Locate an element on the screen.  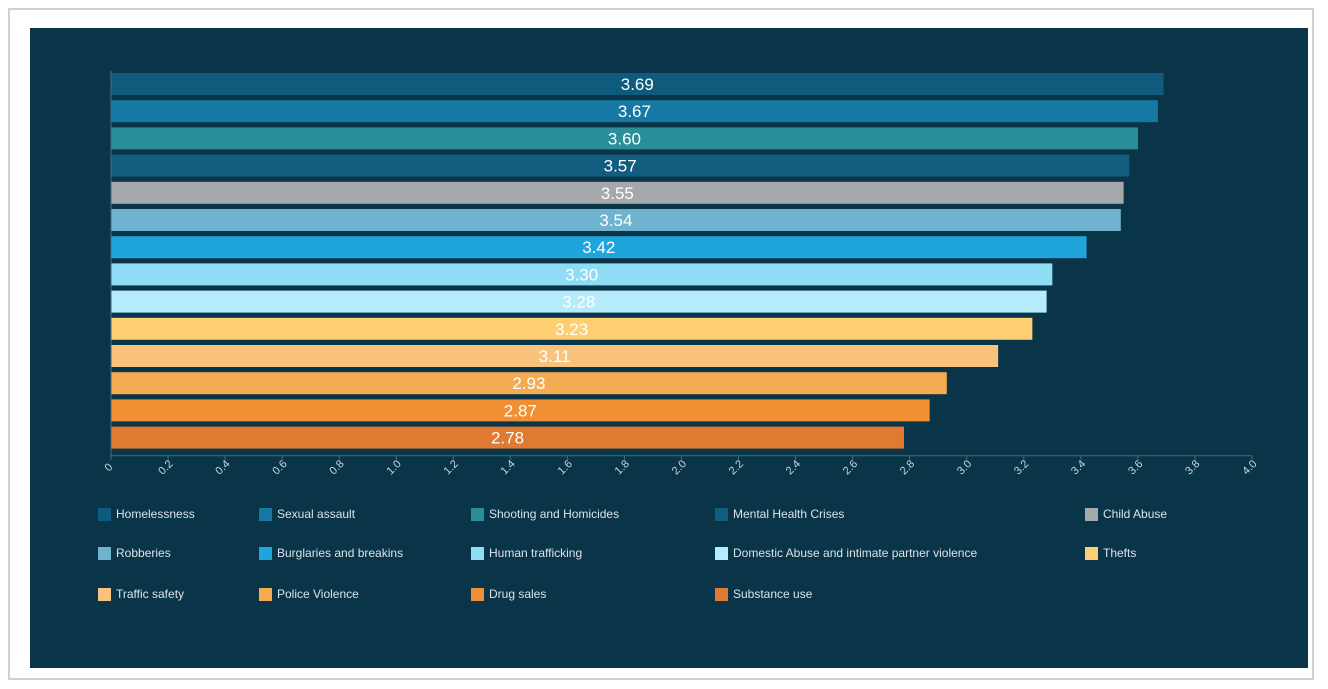
bar-value-label-5: 3.54 is located at coordinates (615, 220).